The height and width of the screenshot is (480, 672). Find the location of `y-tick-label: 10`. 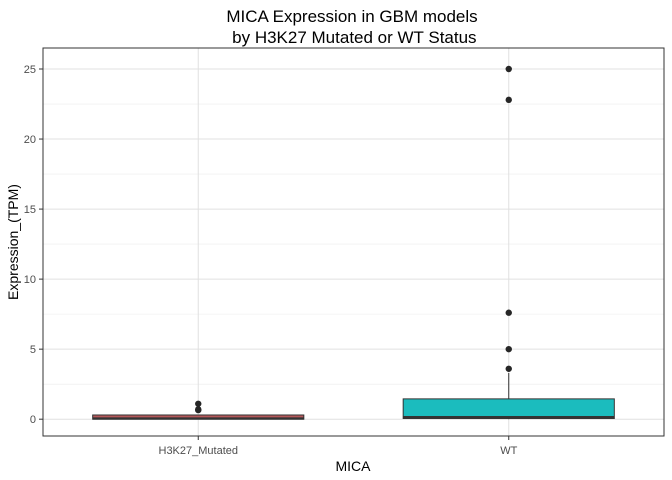

y-tick-label: 10 is located at coordinates (30, 280).